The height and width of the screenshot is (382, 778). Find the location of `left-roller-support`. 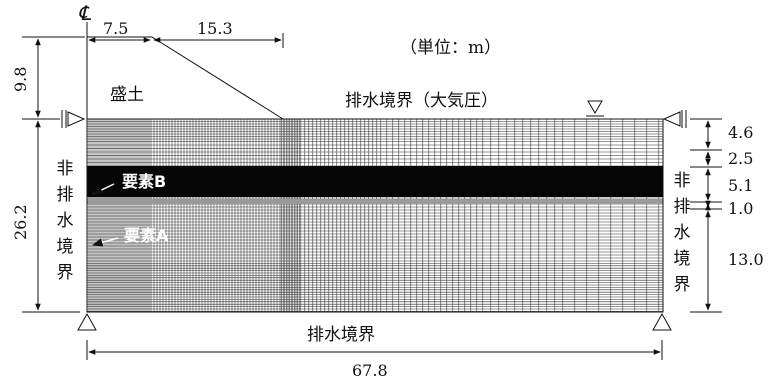

left-roller-support is located at coordinates (73, 119).